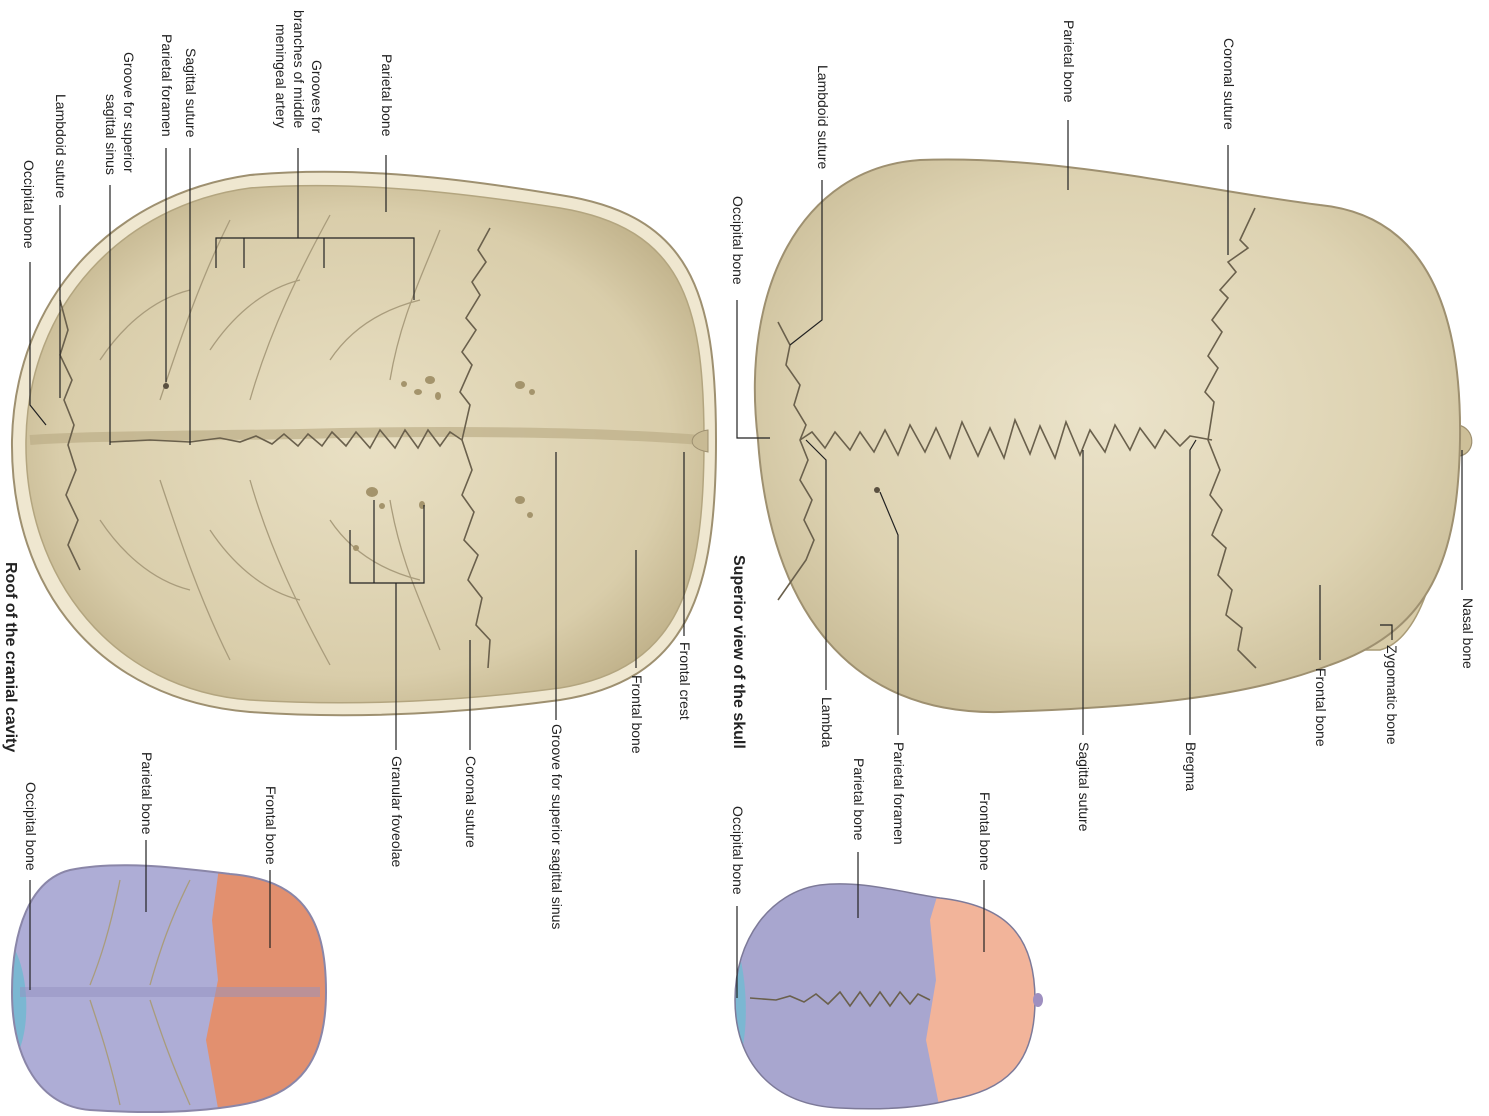 The width and height of the screenshot is (1489, 1116). What do you see at coordinates (1468, 633) in the screenshot?
I see `label-nasal-bone: Nasal bone` at bounding box center [1468, 633].